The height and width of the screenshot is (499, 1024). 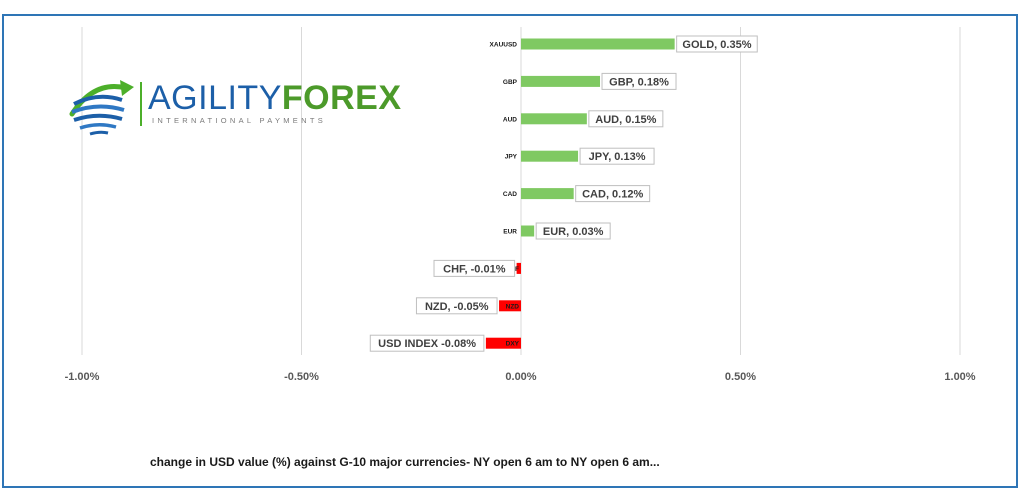 What do you see at coordinates (141, 104) in the screenshot?
I see `logo-divider` at bounding box center [141, 104].